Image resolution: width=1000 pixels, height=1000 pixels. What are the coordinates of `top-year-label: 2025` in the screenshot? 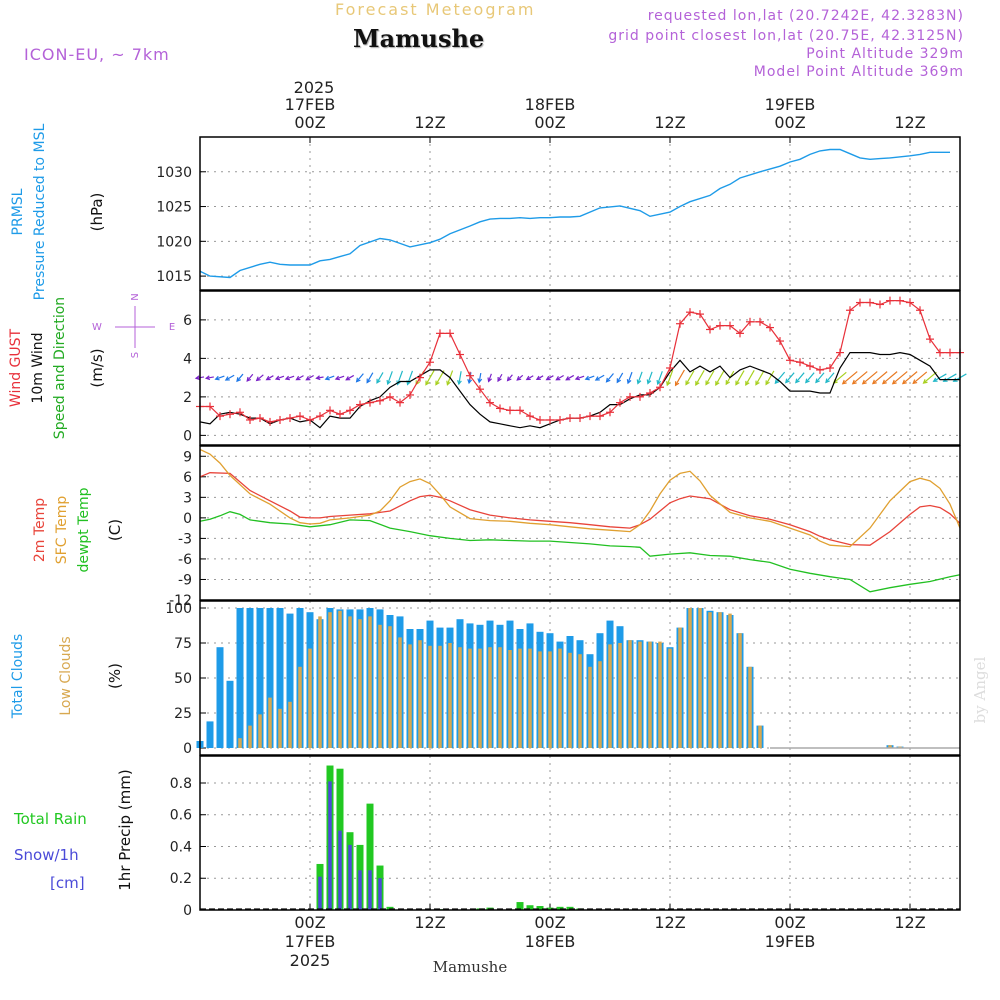 It's located at (314, 87).